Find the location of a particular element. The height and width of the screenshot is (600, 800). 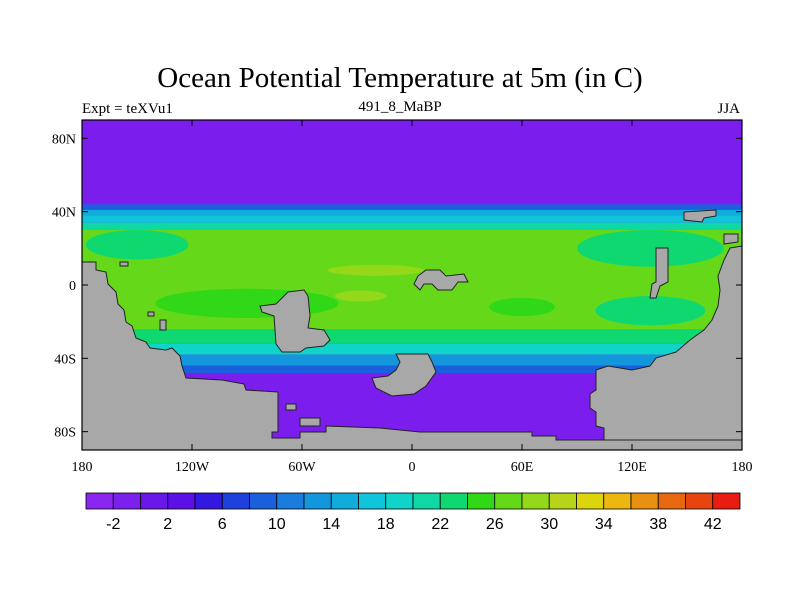

x-tick-label: 120E is located at coordinates (632, 467).